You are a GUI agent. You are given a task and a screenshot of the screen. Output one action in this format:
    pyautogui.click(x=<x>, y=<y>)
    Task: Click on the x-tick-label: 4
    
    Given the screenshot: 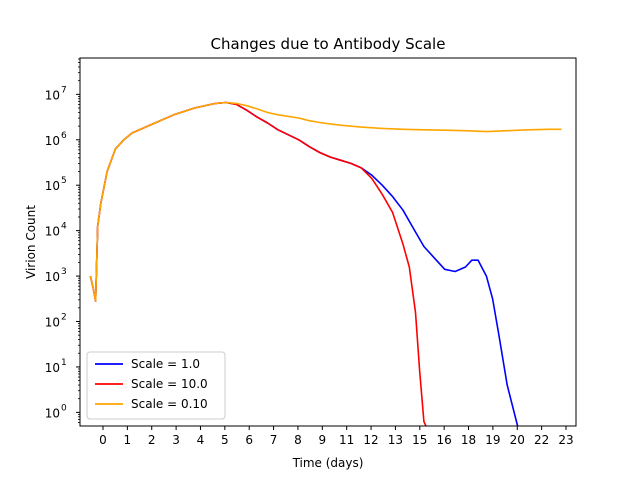 What is the action you would take?
    pyautogui.click(x=201, y=440)
    